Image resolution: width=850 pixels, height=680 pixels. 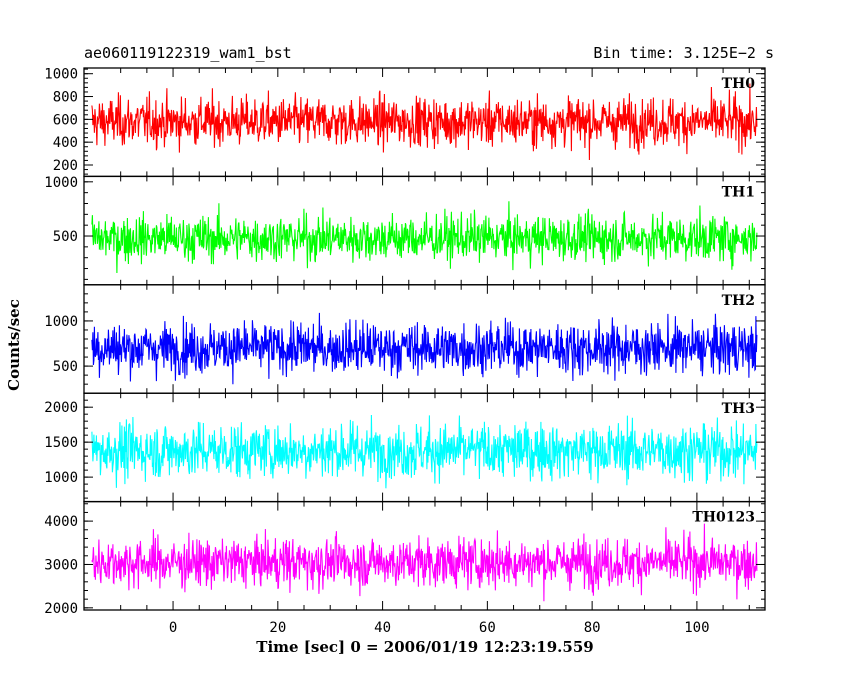 What do you see at coordinates (723, 518) in the screenshot?
I see `panel-label-th0123: TH0123` at bounding box center [723, 518].